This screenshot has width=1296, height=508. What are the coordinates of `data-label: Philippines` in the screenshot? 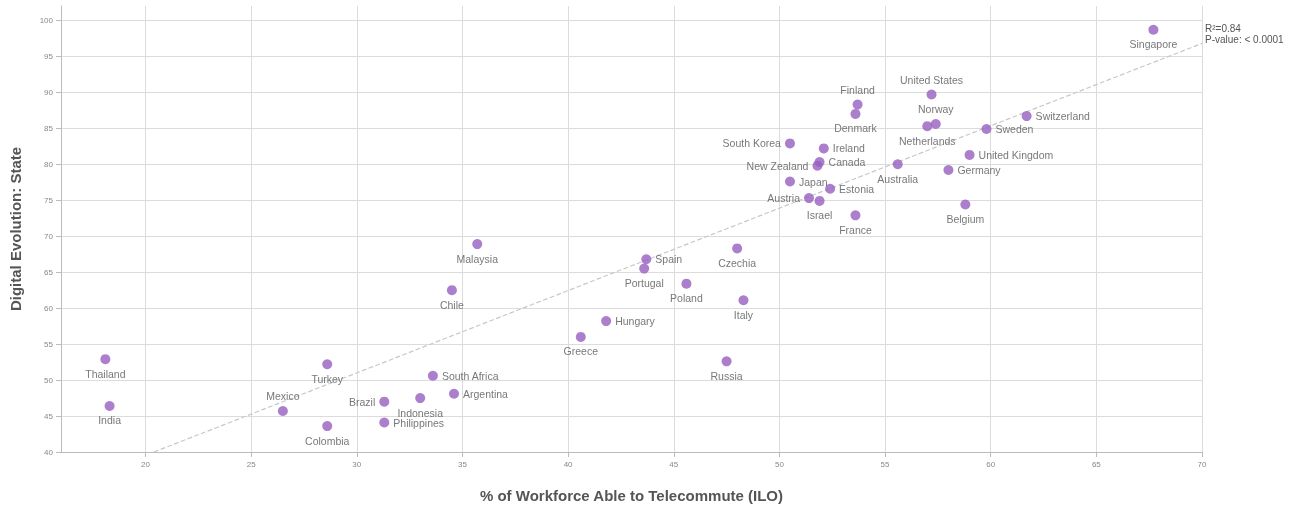 It's located at (419, 422).